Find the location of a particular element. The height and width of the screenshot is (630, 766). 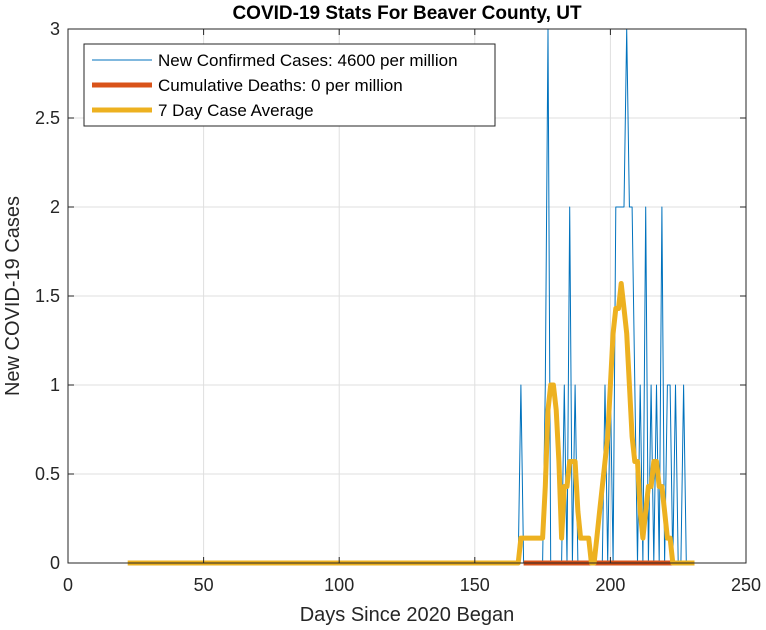

y-tick-label: 0.5 is located at coordinates (47, 474).